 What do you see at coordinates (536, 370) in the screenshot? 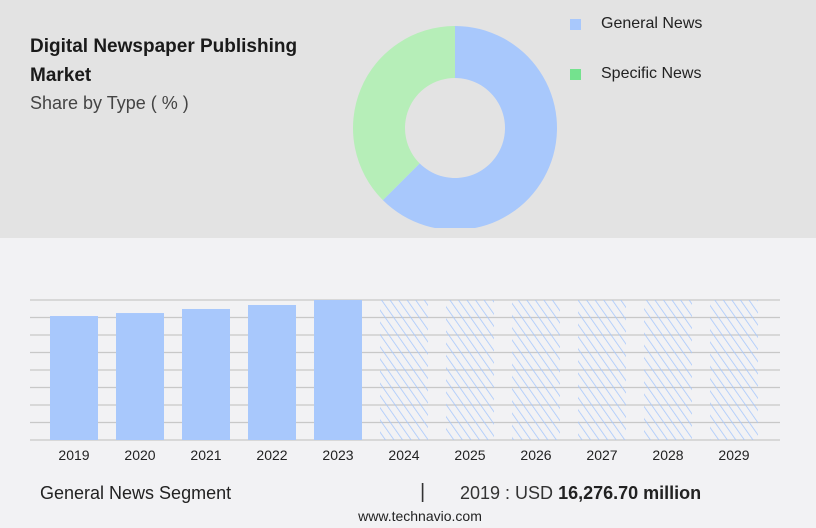
I see `bar-forecast-2026` at bounding box center [536, 370].